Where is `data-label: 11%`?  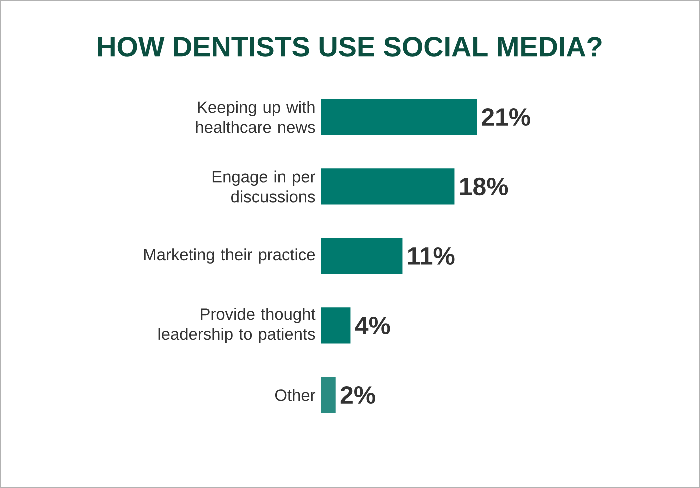
data-label: 11% is located at coordinates (431, 256).